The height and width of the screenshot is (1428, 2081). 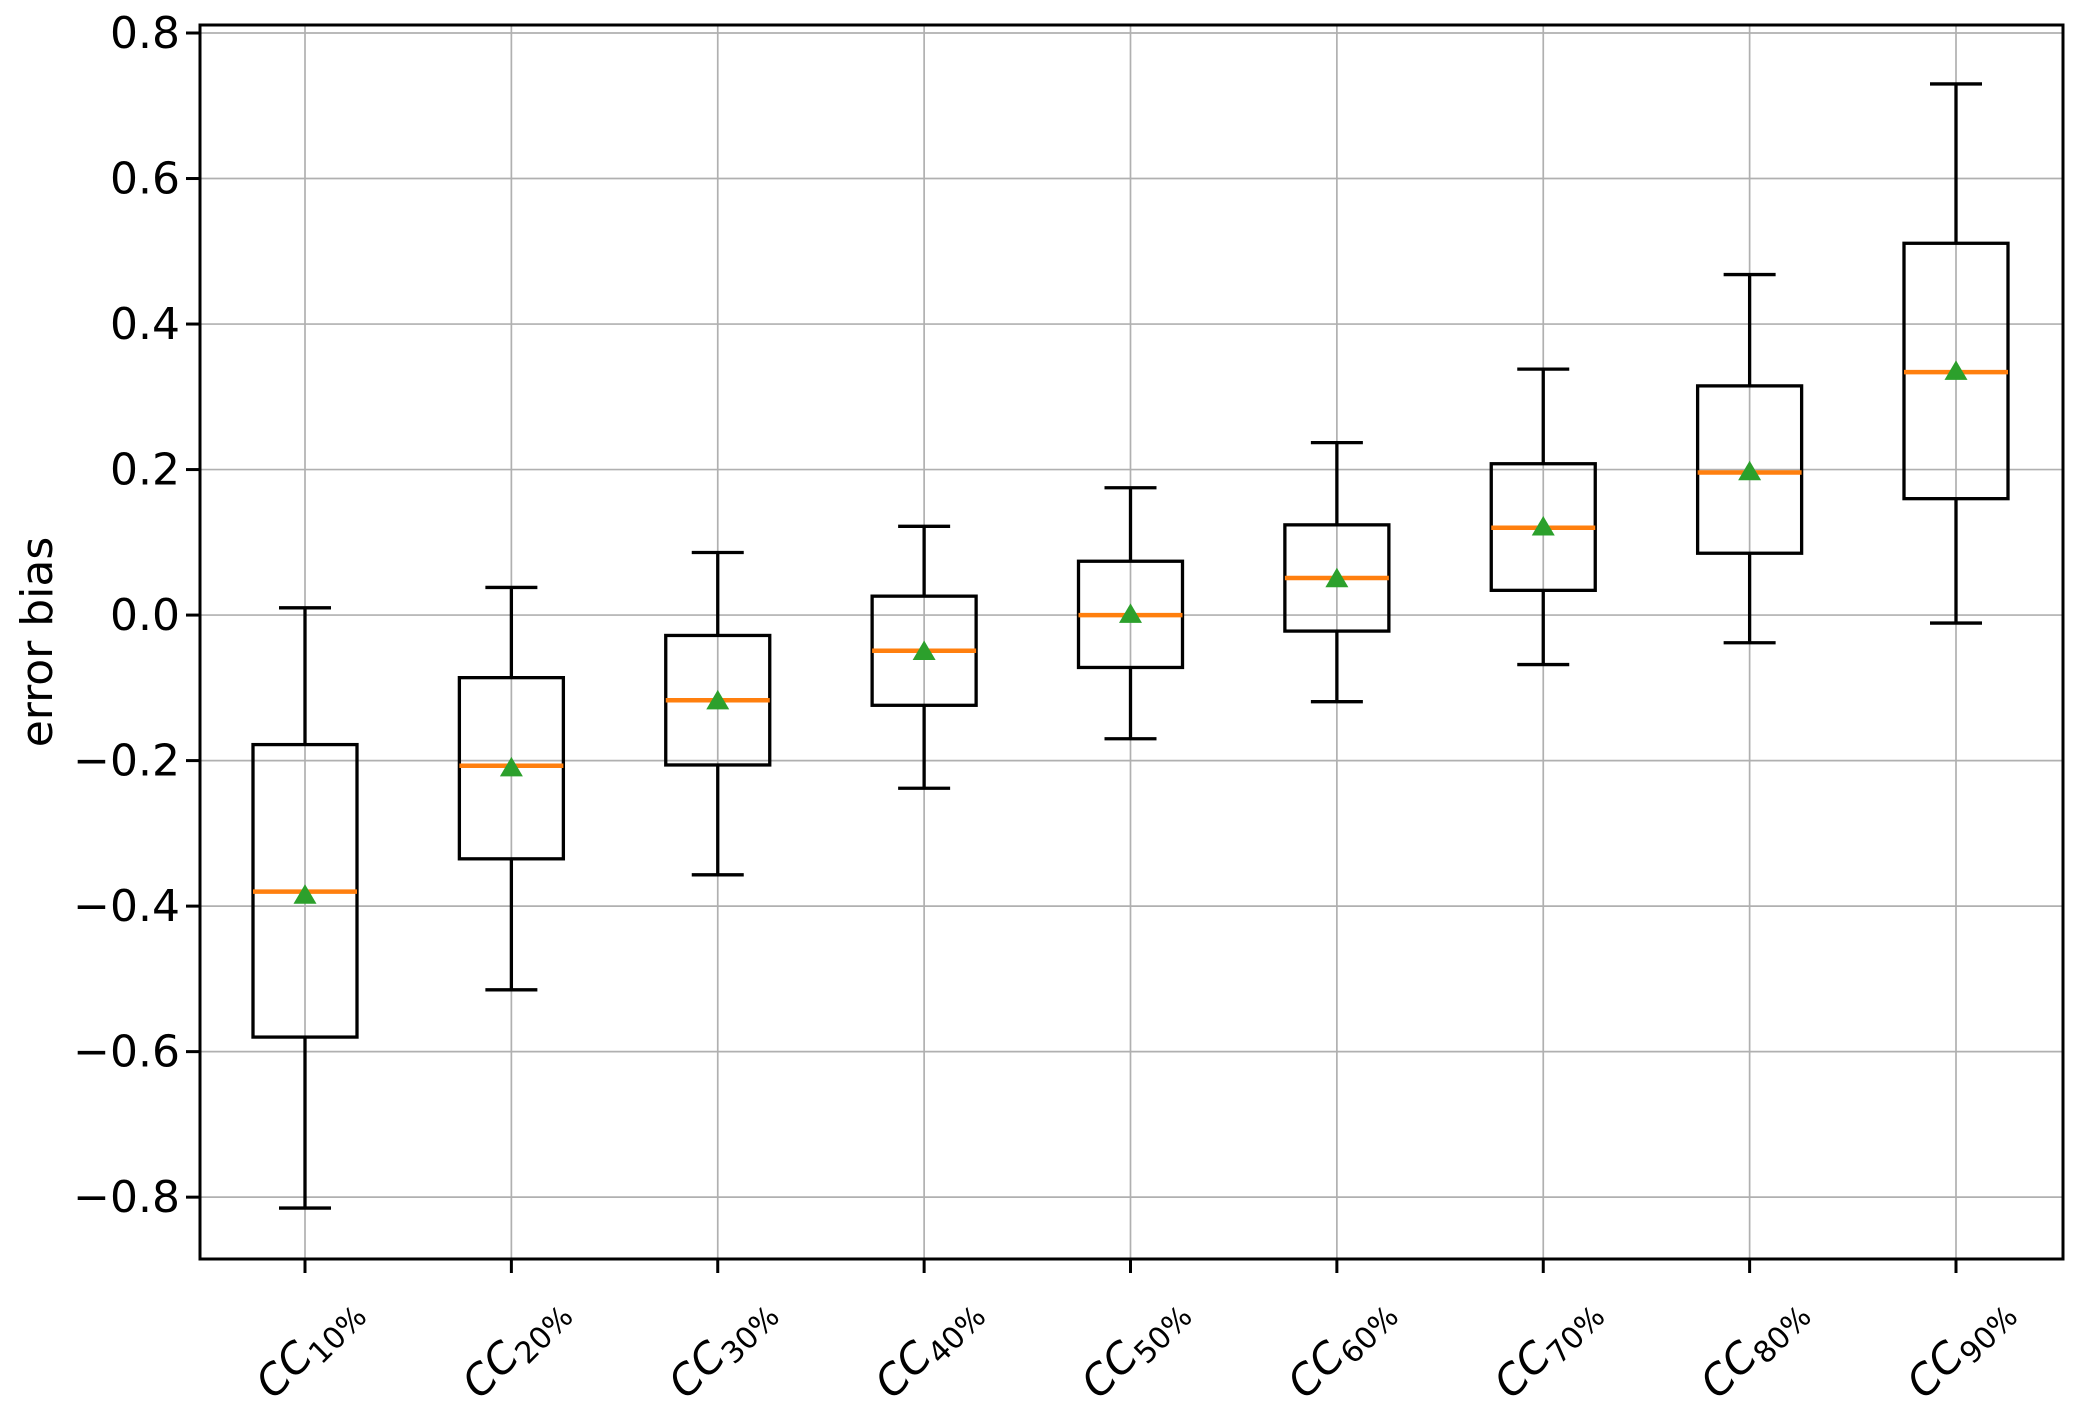 What do you see at coordinates (1342, 1348) in the screenshot?
I see `x-tick-label: CC60%` at bounding box center [1342, 1348].